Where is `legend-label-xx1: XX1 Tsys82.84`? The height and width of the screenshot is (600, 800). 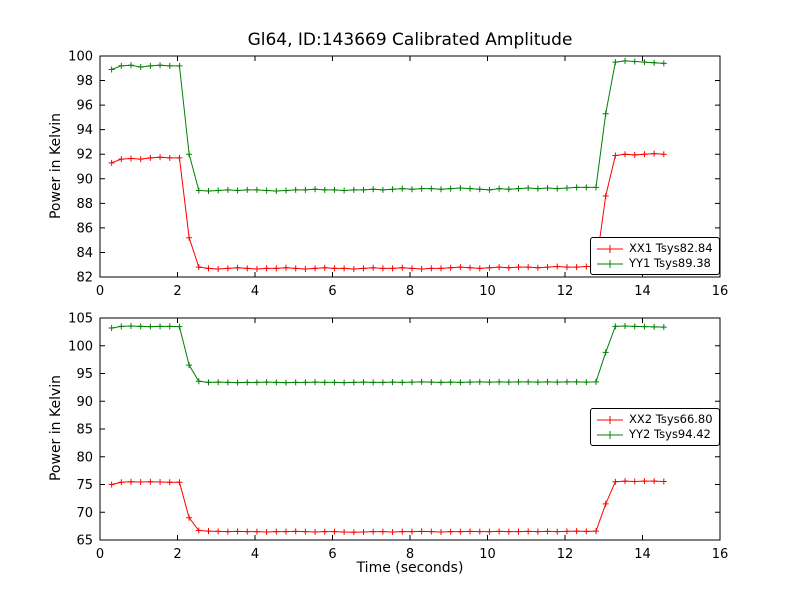
legend-label-xx1: XX1 Tsys82.84 is located at coordinates (671, 248).